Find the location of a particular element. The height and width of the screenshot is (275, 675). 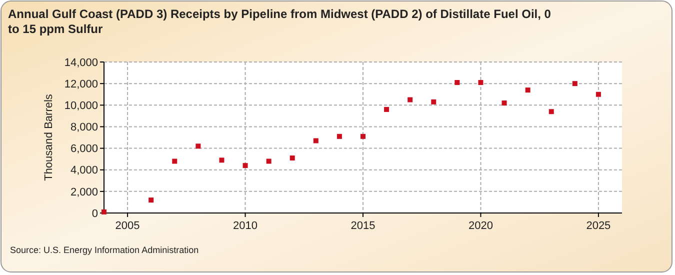

chart-title: Annual Gulf Coast (PADD 3) Receipts by Pipeline from Midwest (PADD 2) of Distillate Fuel Oil, 0 to 15 ppm Sulfur is located at coordinates (280, 21).